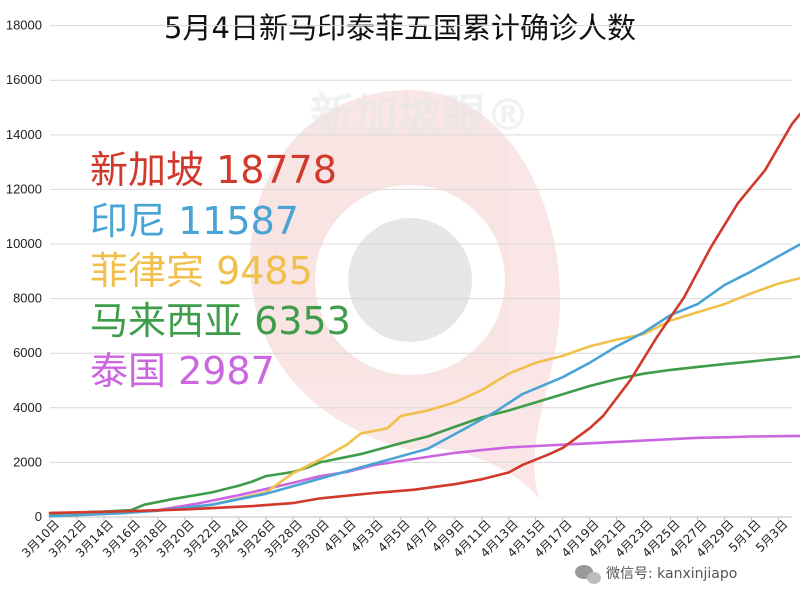  What do you see at coordinates (220, 321) in the screenshot?
I see `legend-item-malaysia: 马来西亚 6353` at bounding box center [220, 321].